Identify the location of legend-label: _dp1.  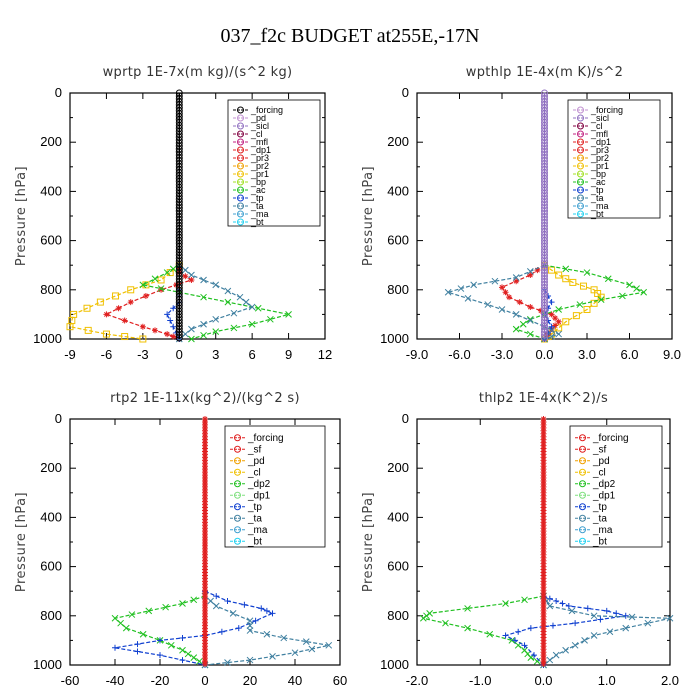
(604, 495).